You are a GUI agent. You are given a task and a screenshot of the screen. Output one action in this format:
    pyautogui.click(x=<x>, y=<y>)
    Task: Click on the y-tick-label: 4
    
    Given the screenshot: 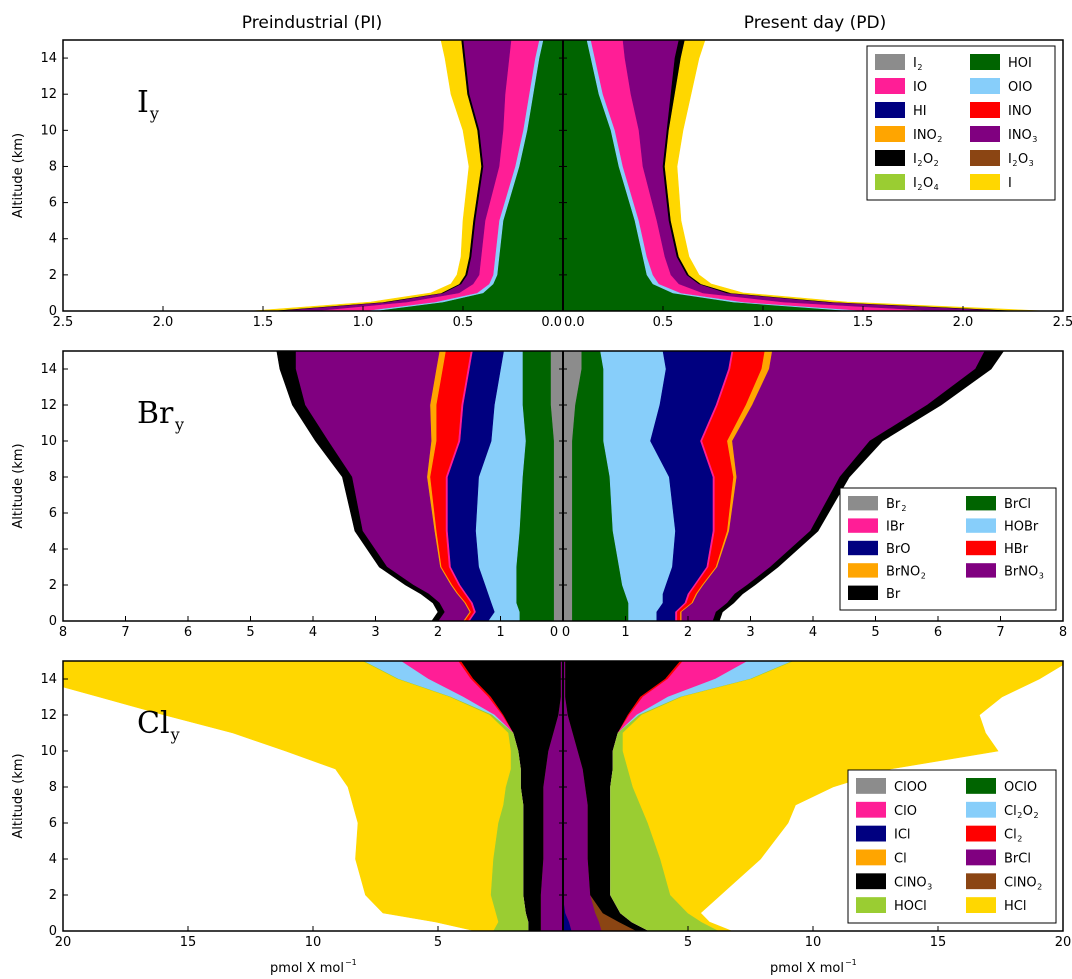 What is the action you would take?
    pyautogui.click(x=53, y=239)
    